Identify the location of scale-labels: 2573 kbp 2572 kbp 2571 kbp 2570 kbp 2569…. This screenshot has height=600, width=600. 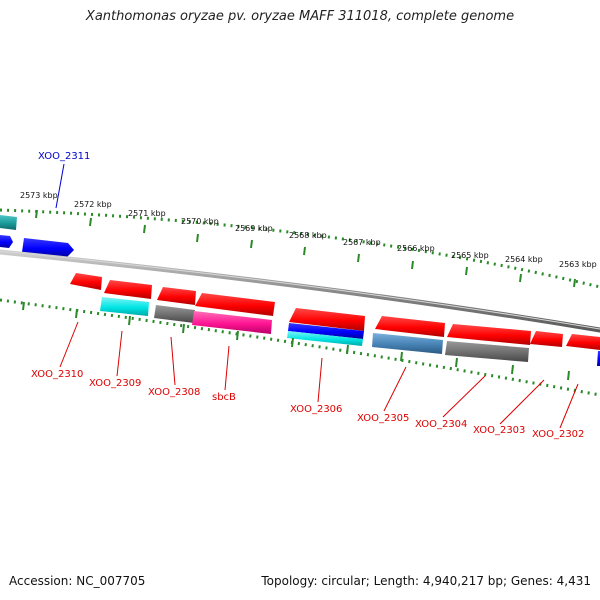
(308, 230).